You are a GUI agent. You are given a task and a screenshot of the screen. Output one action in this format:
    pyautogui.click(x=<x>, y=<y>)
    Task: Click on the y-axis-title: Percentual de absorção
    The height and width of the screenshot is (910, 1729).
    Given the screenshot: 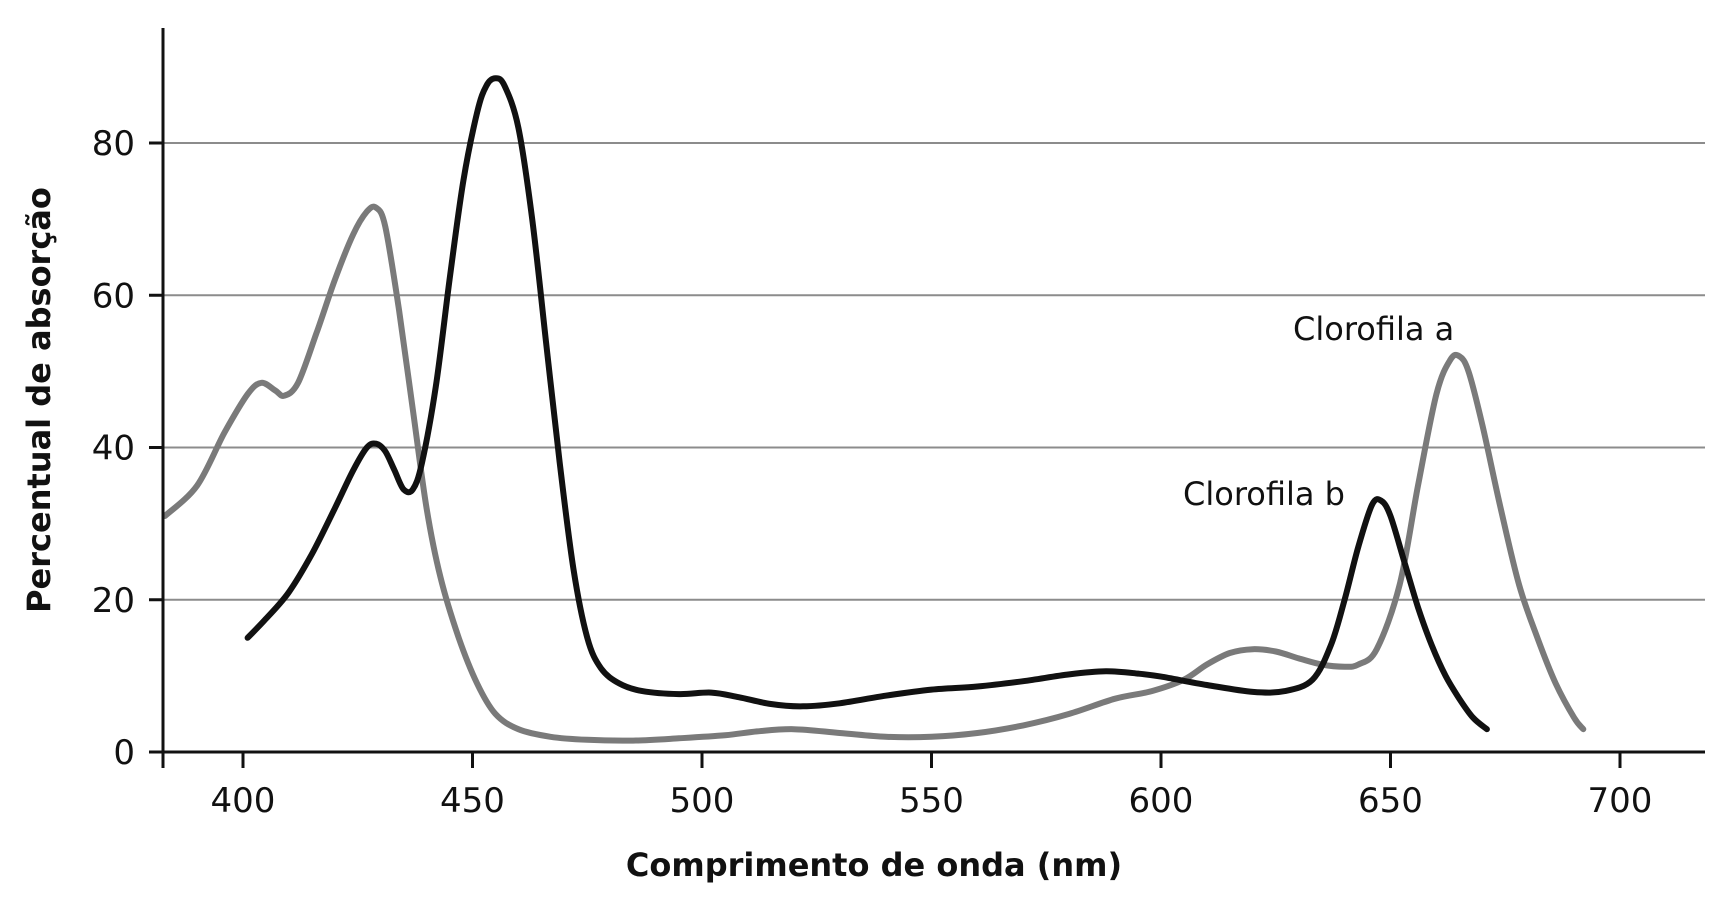 What is the action you would take?
    pyautogui.click(x=39, y=400)
    